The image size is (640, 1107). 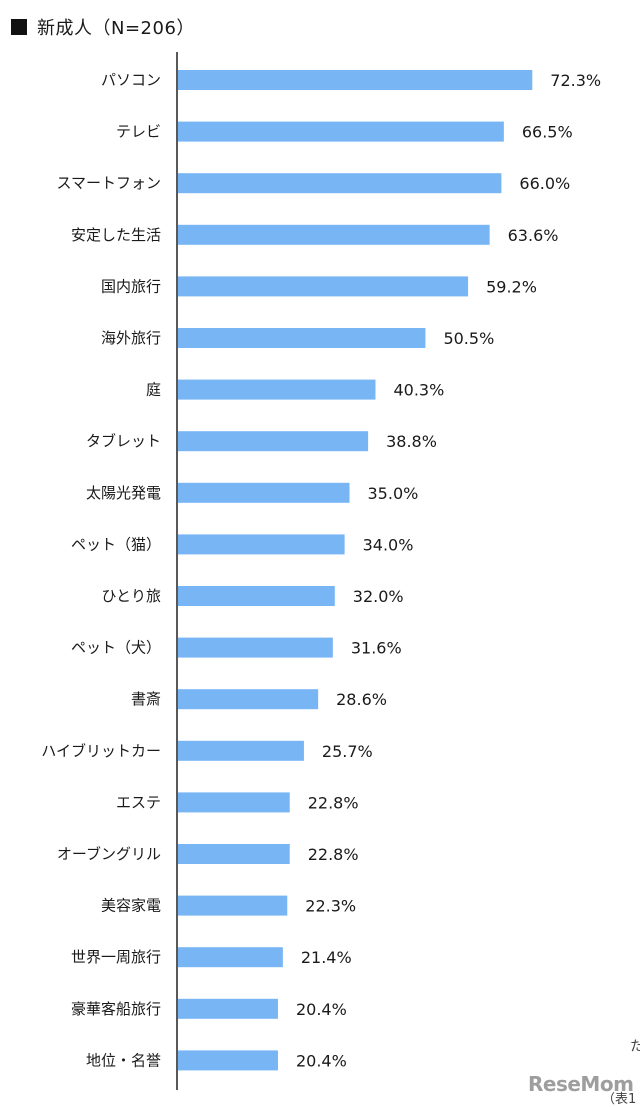 What do you see at coordinates (146, 699) in the screenshot?
I see `category-label: 書斎` at bounding box center [146, 699].